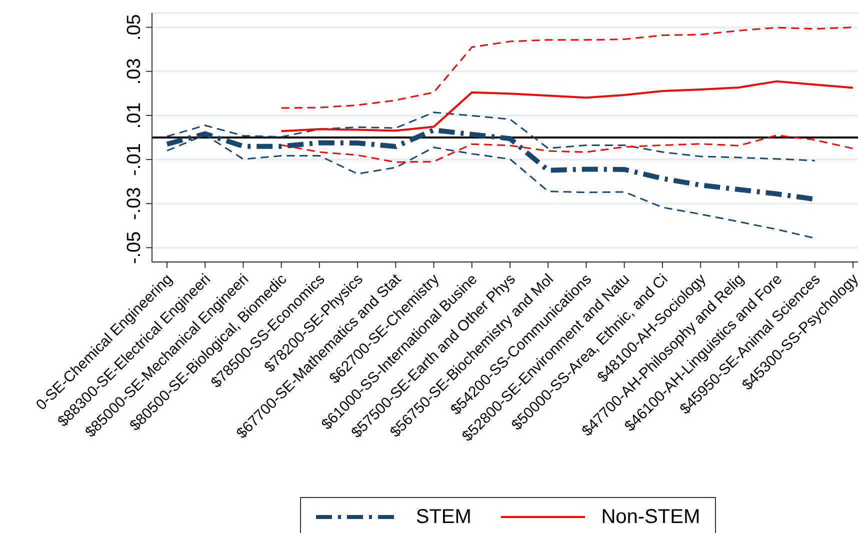 This screenshot has width=861, height=533. What do you see at coordinates (134, 203) in the screenshot?
I see `y-tick-label: -.03` at bounding box center [134, 203].